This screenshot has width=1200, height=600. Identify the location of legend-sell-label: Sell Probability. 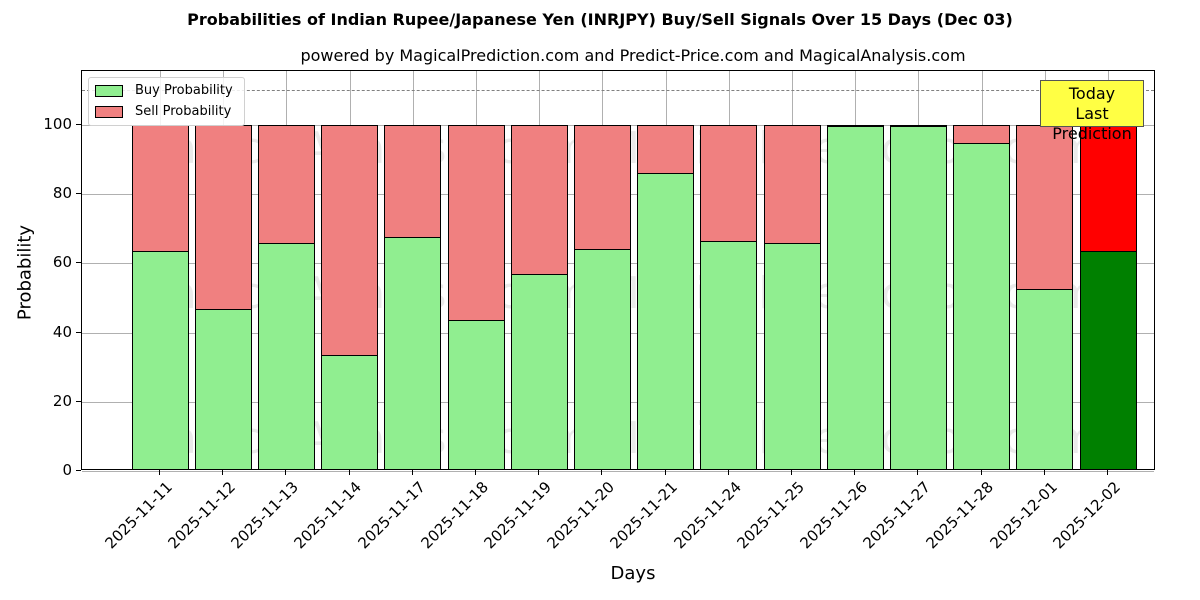
(183, 111).